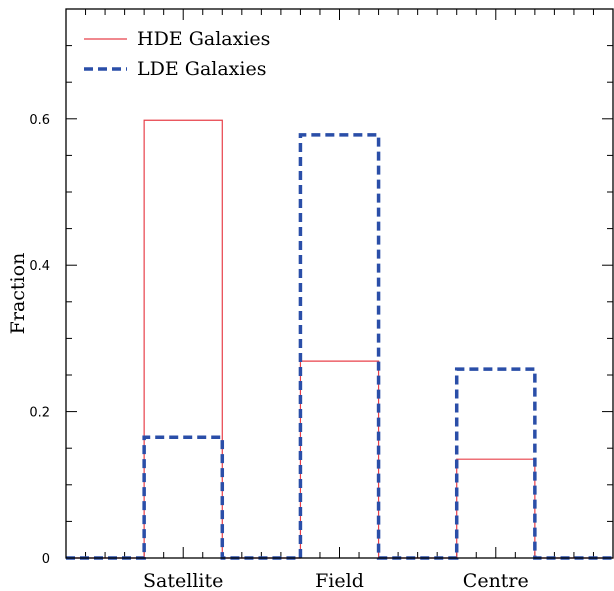  Describe the element at coordinates (39, 340) in the screenshot. I see `y-tick-labels: 0 0.2 0.4 0.6` at that location.